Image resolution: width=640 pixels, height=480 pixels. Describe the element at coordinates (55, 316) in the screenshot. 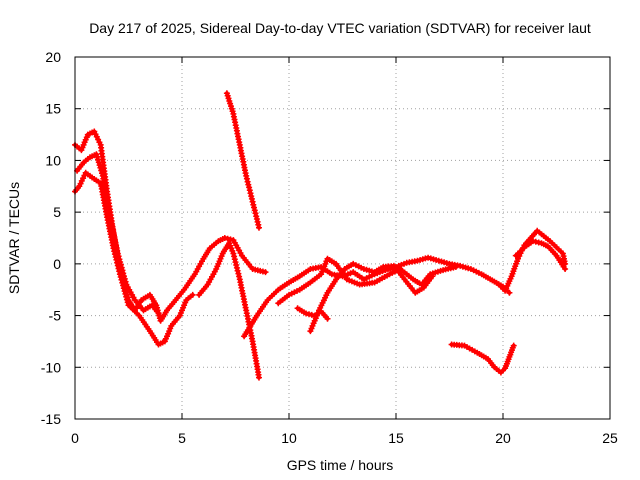

I see `y-tick-label: -5` at that location.